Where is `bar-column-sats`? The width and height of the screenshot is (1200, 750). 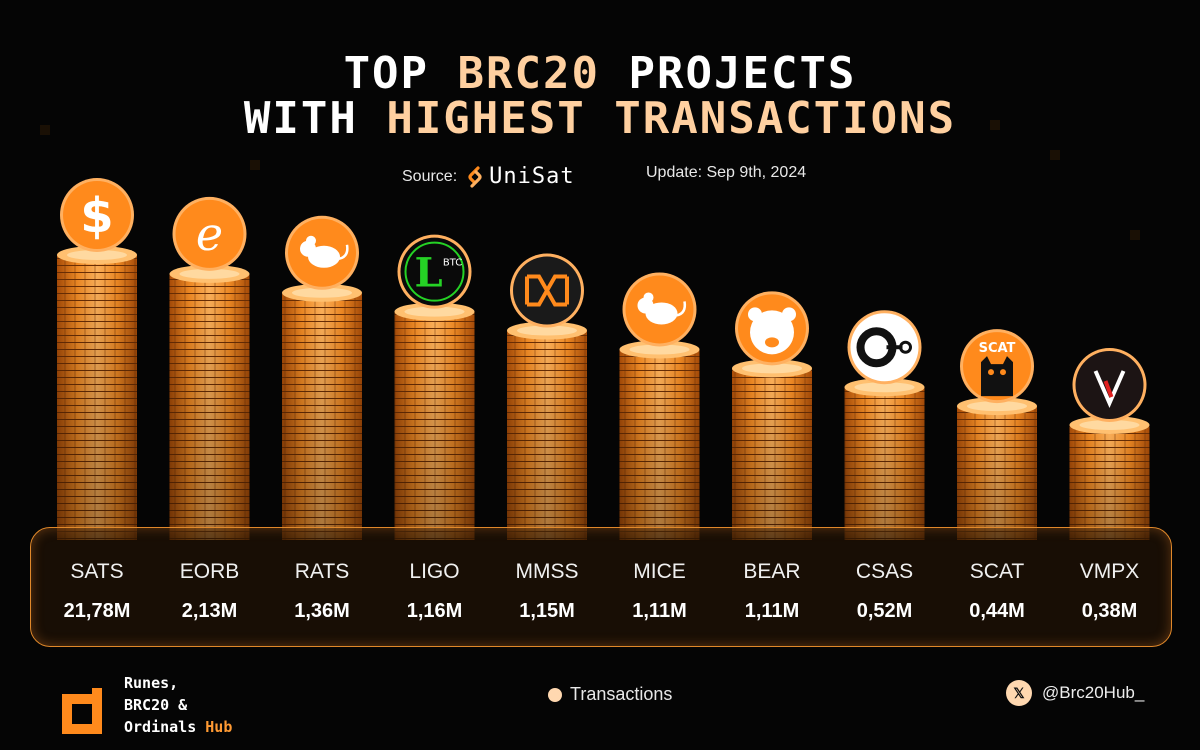
bar-column-sats is located at coordinates (97, 393).